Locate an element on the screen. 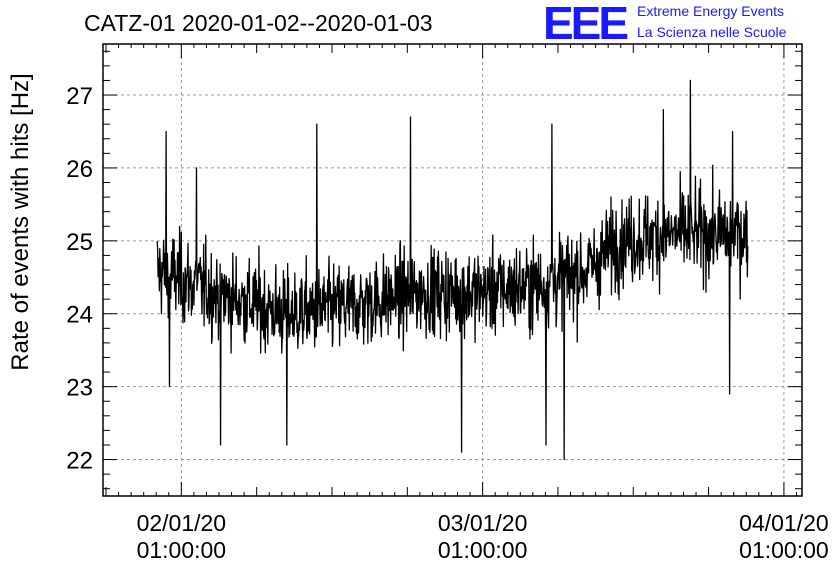  y-tick-label: 27 is located at coordinates (79, 96).